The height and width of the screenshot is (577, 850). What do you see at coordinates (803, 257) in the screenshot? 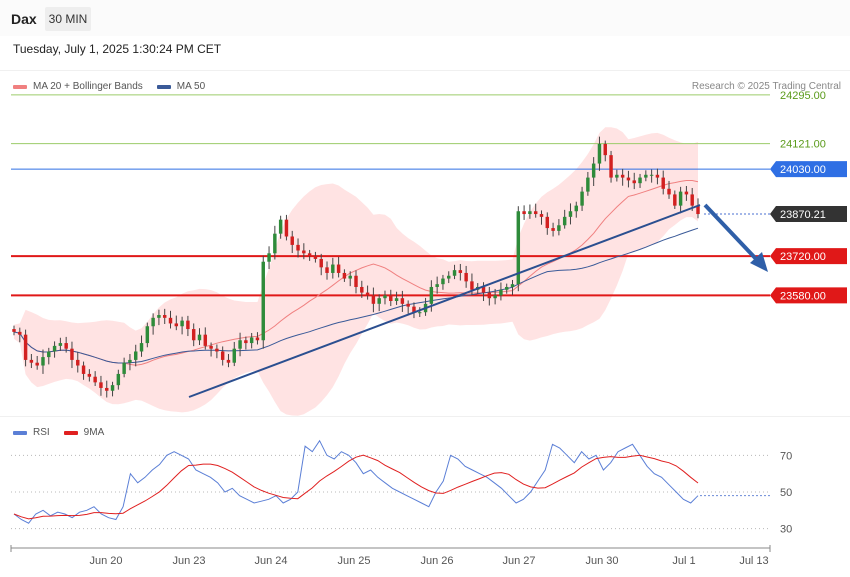
I see `level-label-23720-00: 23720.00` at bounding box center [803, 257].